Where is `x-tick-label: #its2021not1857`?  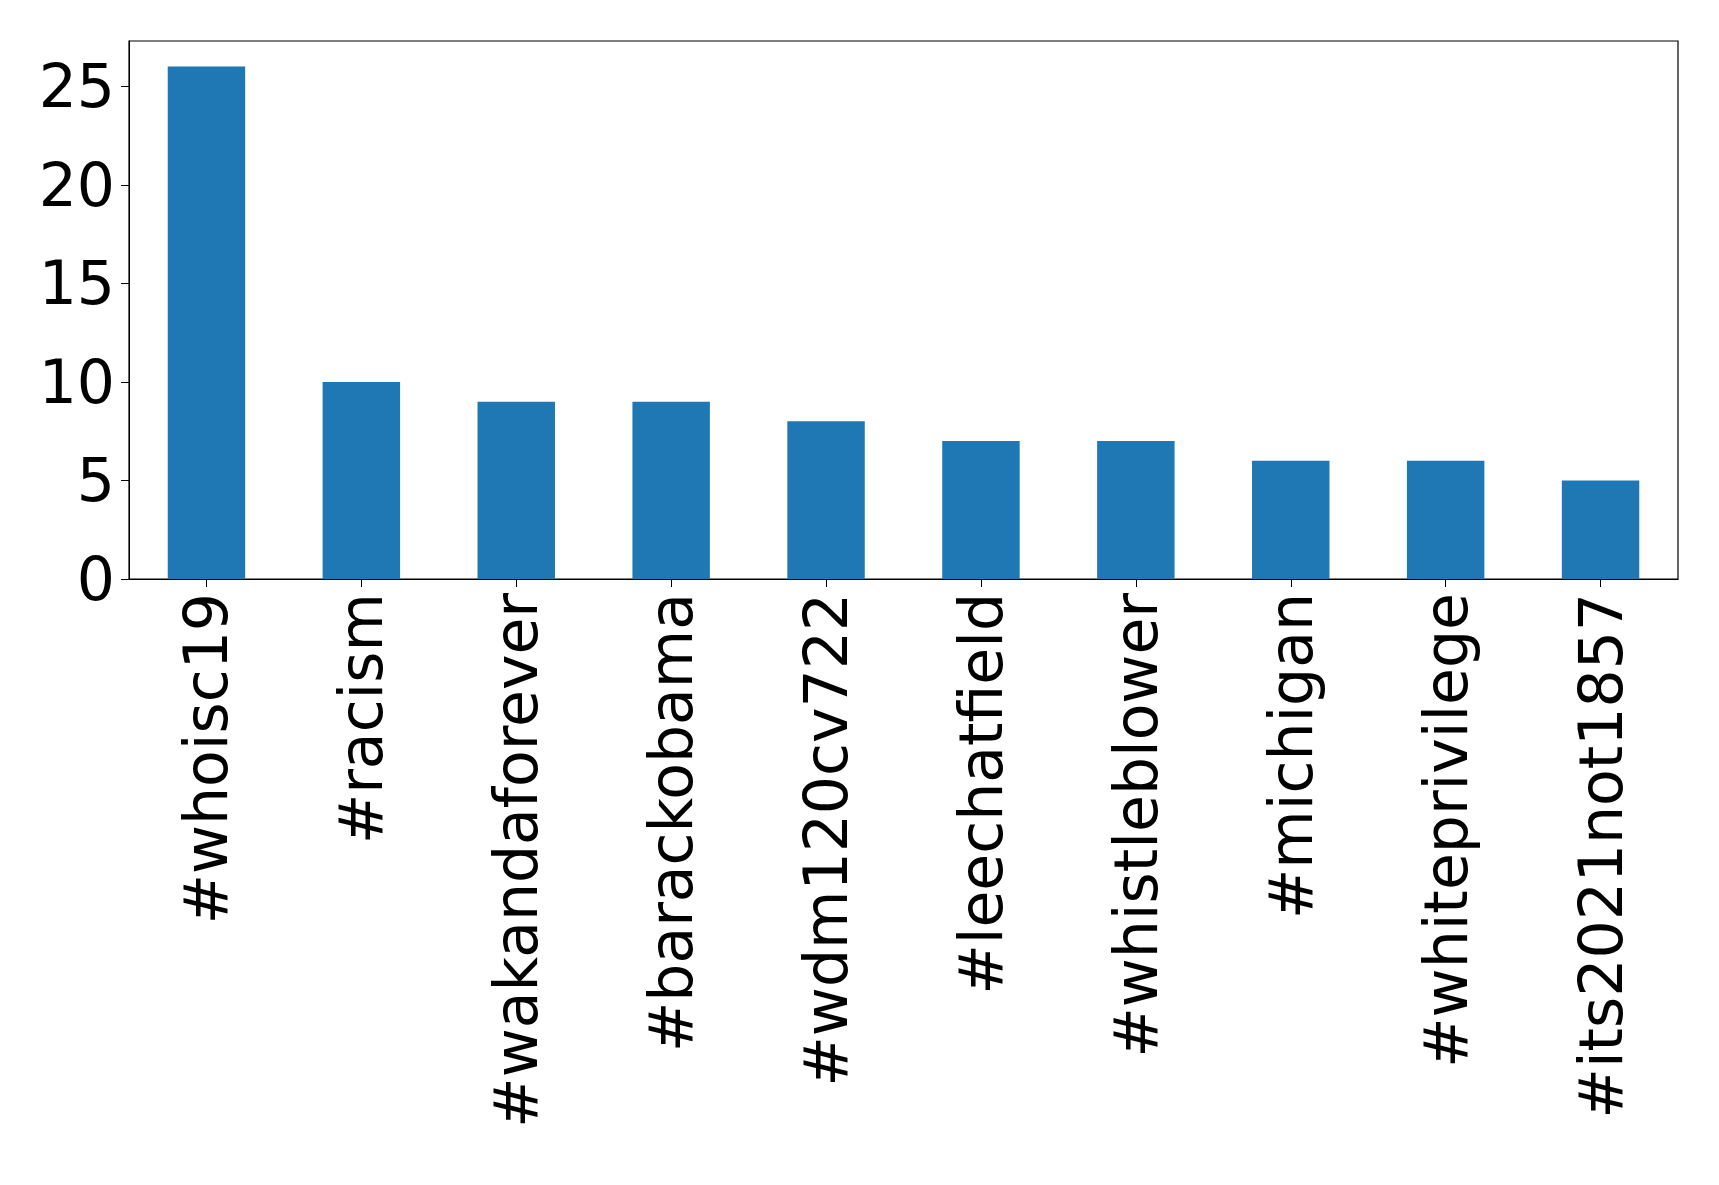
x-tick-label: #its2021not1857 is located at coordinates (1600, 856).